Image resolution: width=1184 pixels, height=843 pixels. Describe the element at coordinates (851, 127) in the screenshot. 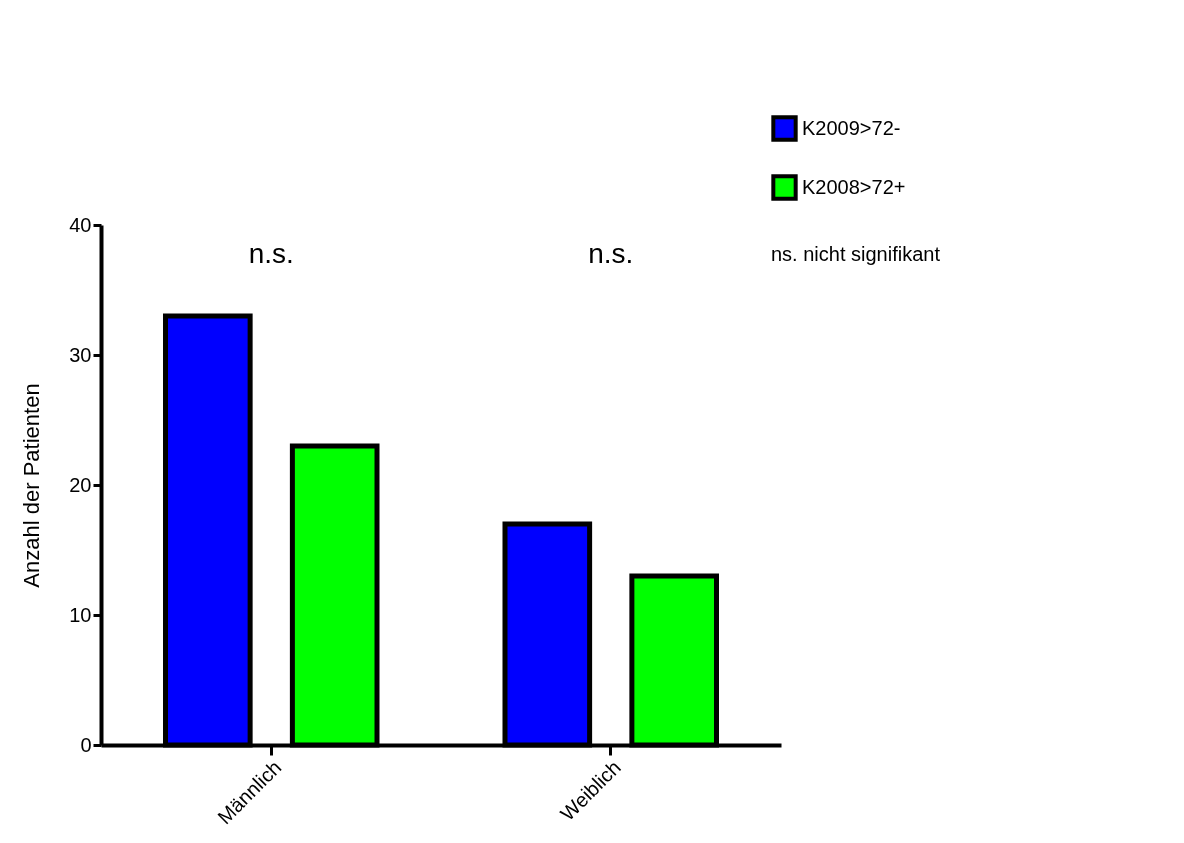

I see `legend-label: K2009>72-` at that location.